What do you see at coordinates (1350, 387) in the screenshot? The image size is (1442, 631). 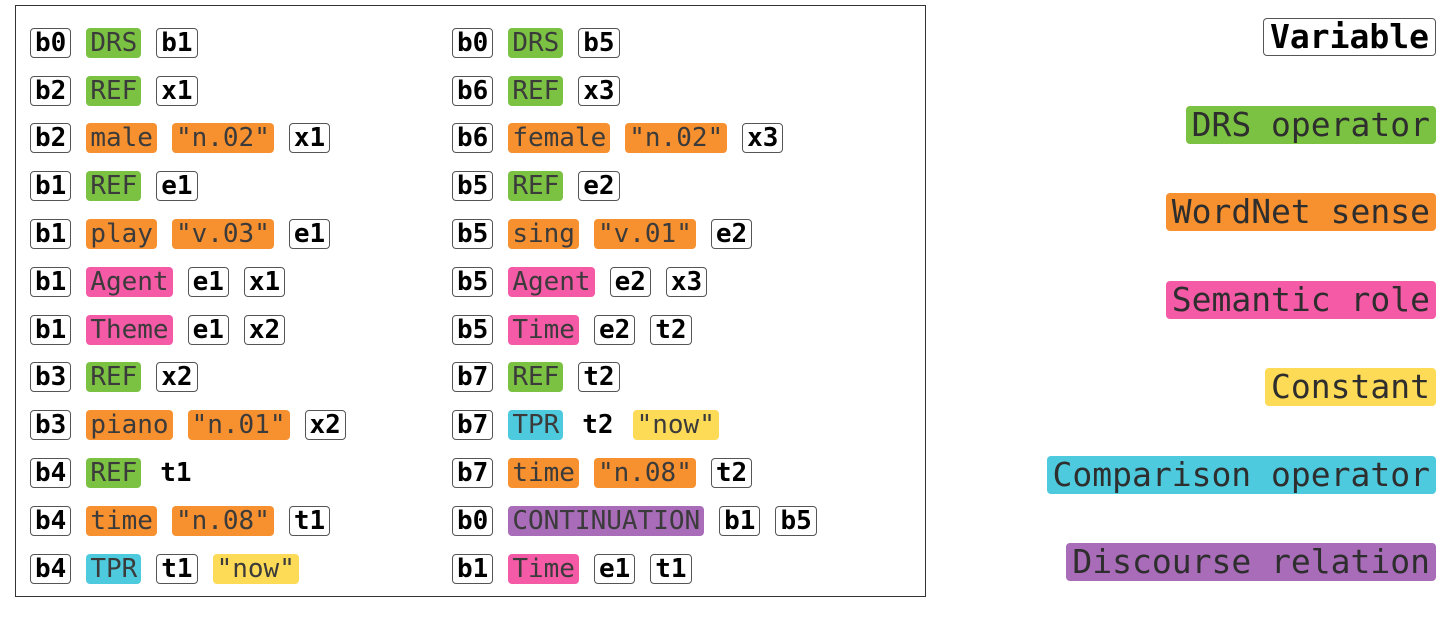 I see `legend-constant: Constant` at bounding box center [1350, 387].